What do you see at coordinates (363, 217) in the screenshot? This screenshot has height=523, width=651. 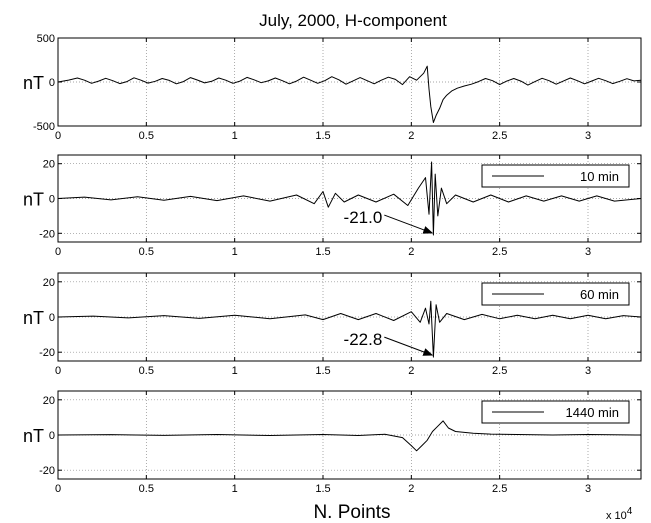 I see `annotation-label: -21.0` at bounding box center [363, 217].